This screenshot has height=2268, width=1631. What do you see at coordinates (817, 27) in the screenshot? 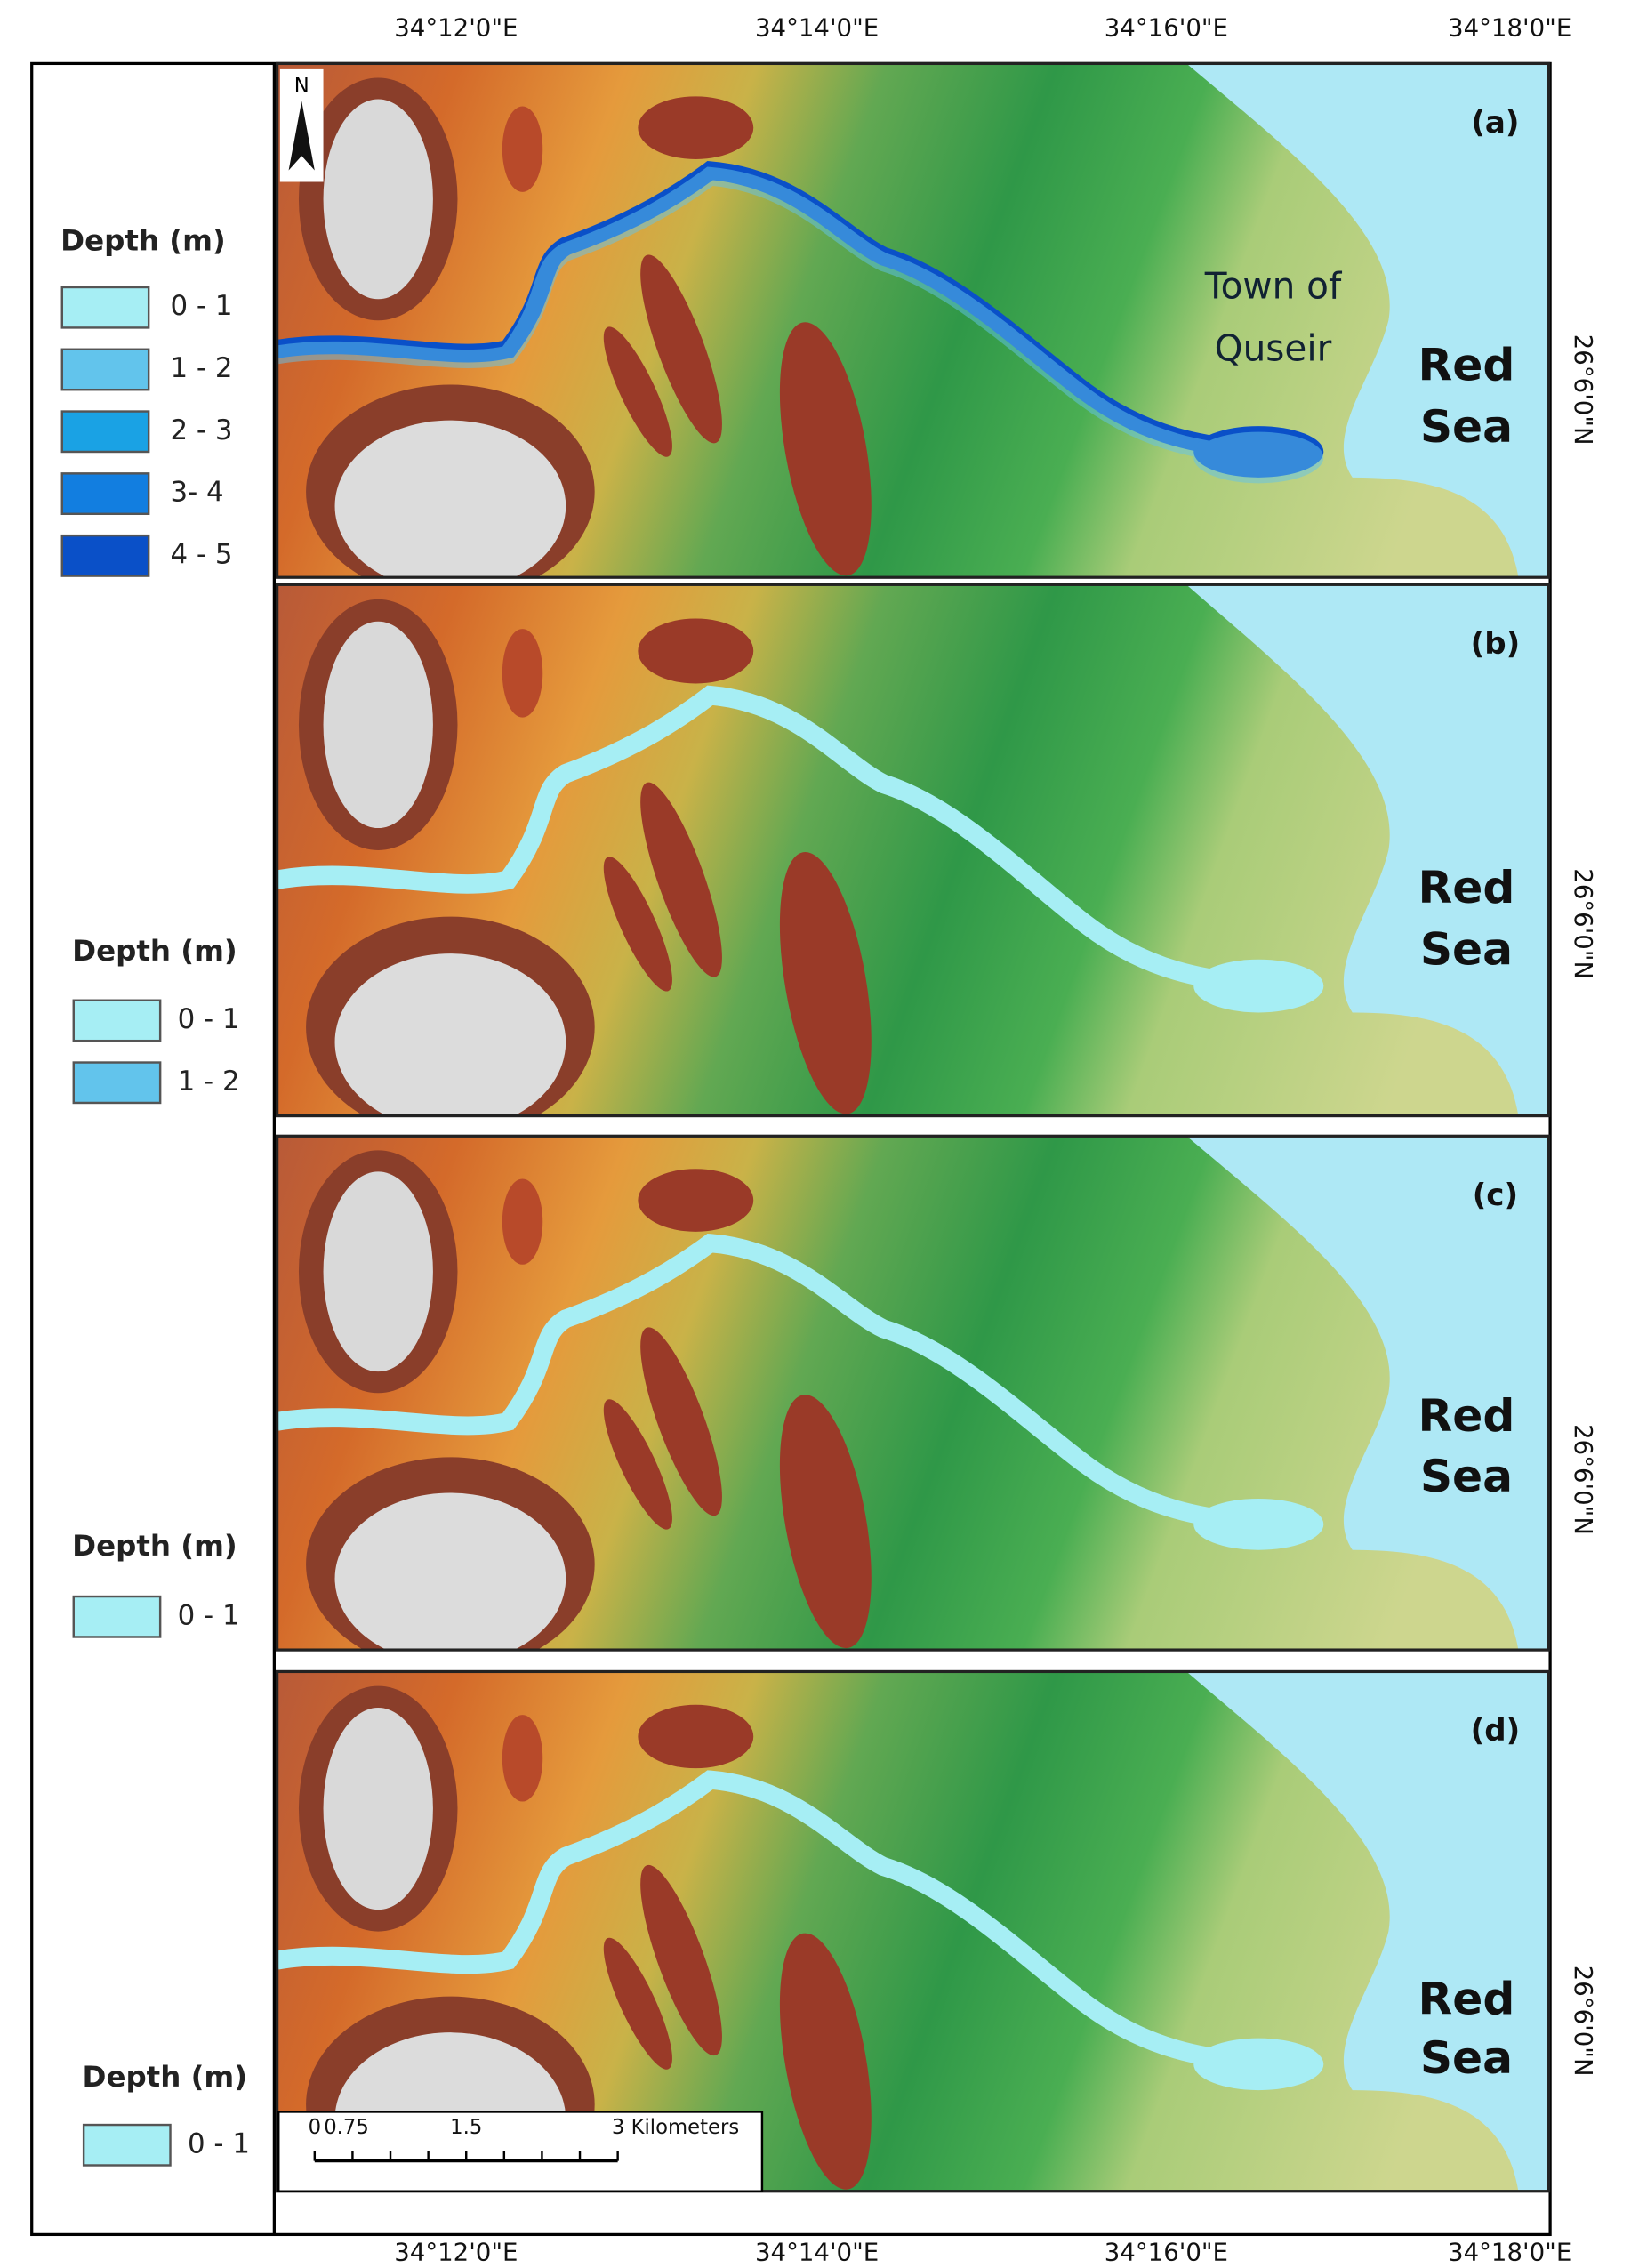
I see `top-axis-label: 34°14'0"E` at bounding box center [817, 27].